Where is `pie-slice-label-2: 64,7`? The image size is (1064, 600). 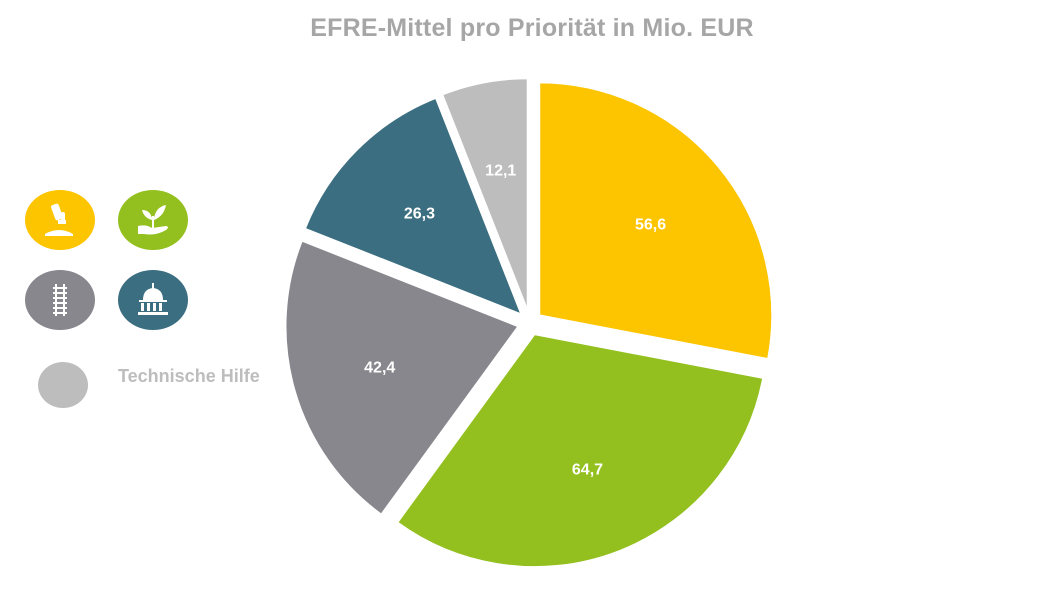
pie-slice-label-2: 64,7 is located at coordinates (587, 470).